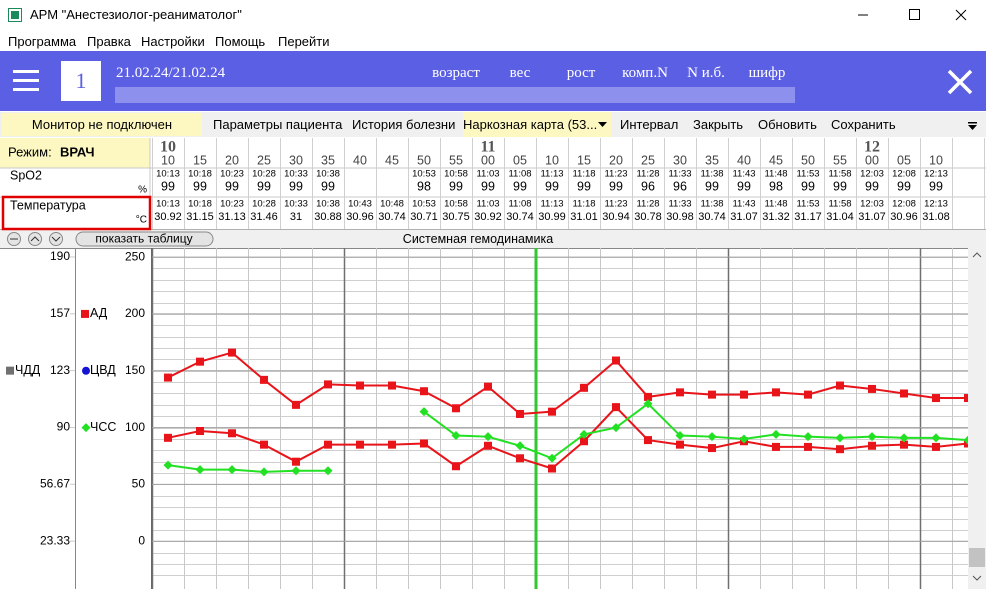  What do you see at coordinates (767, 73) in the screenshot?
I see `header-field: шифр` at bounding box center [767, 73].